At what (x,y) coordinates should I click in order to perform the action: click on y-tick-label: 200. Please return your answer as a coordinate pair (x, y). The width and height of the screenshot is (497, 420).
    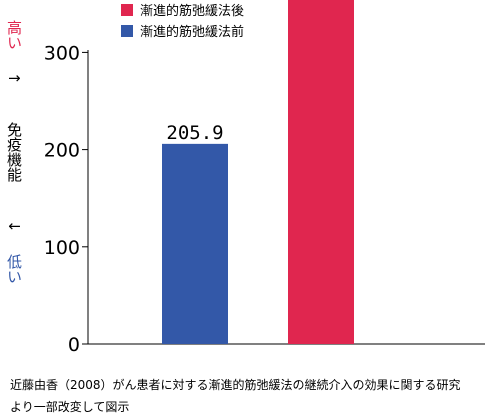
    Looking at the image, I should click on (62, 151).